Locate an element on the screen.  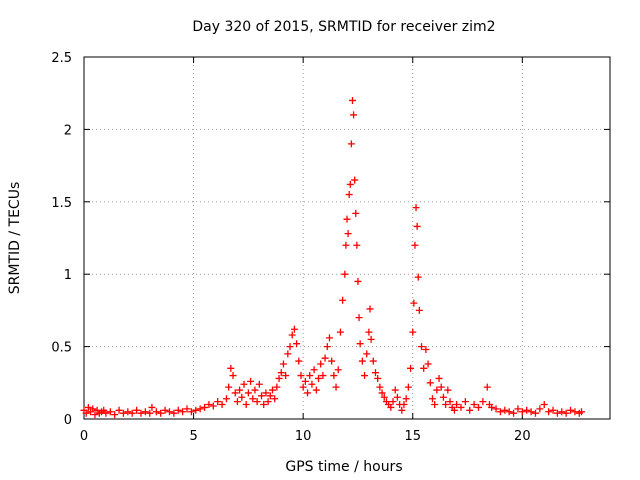
y-tick-label: 0 is located at coordinates (68, 420).